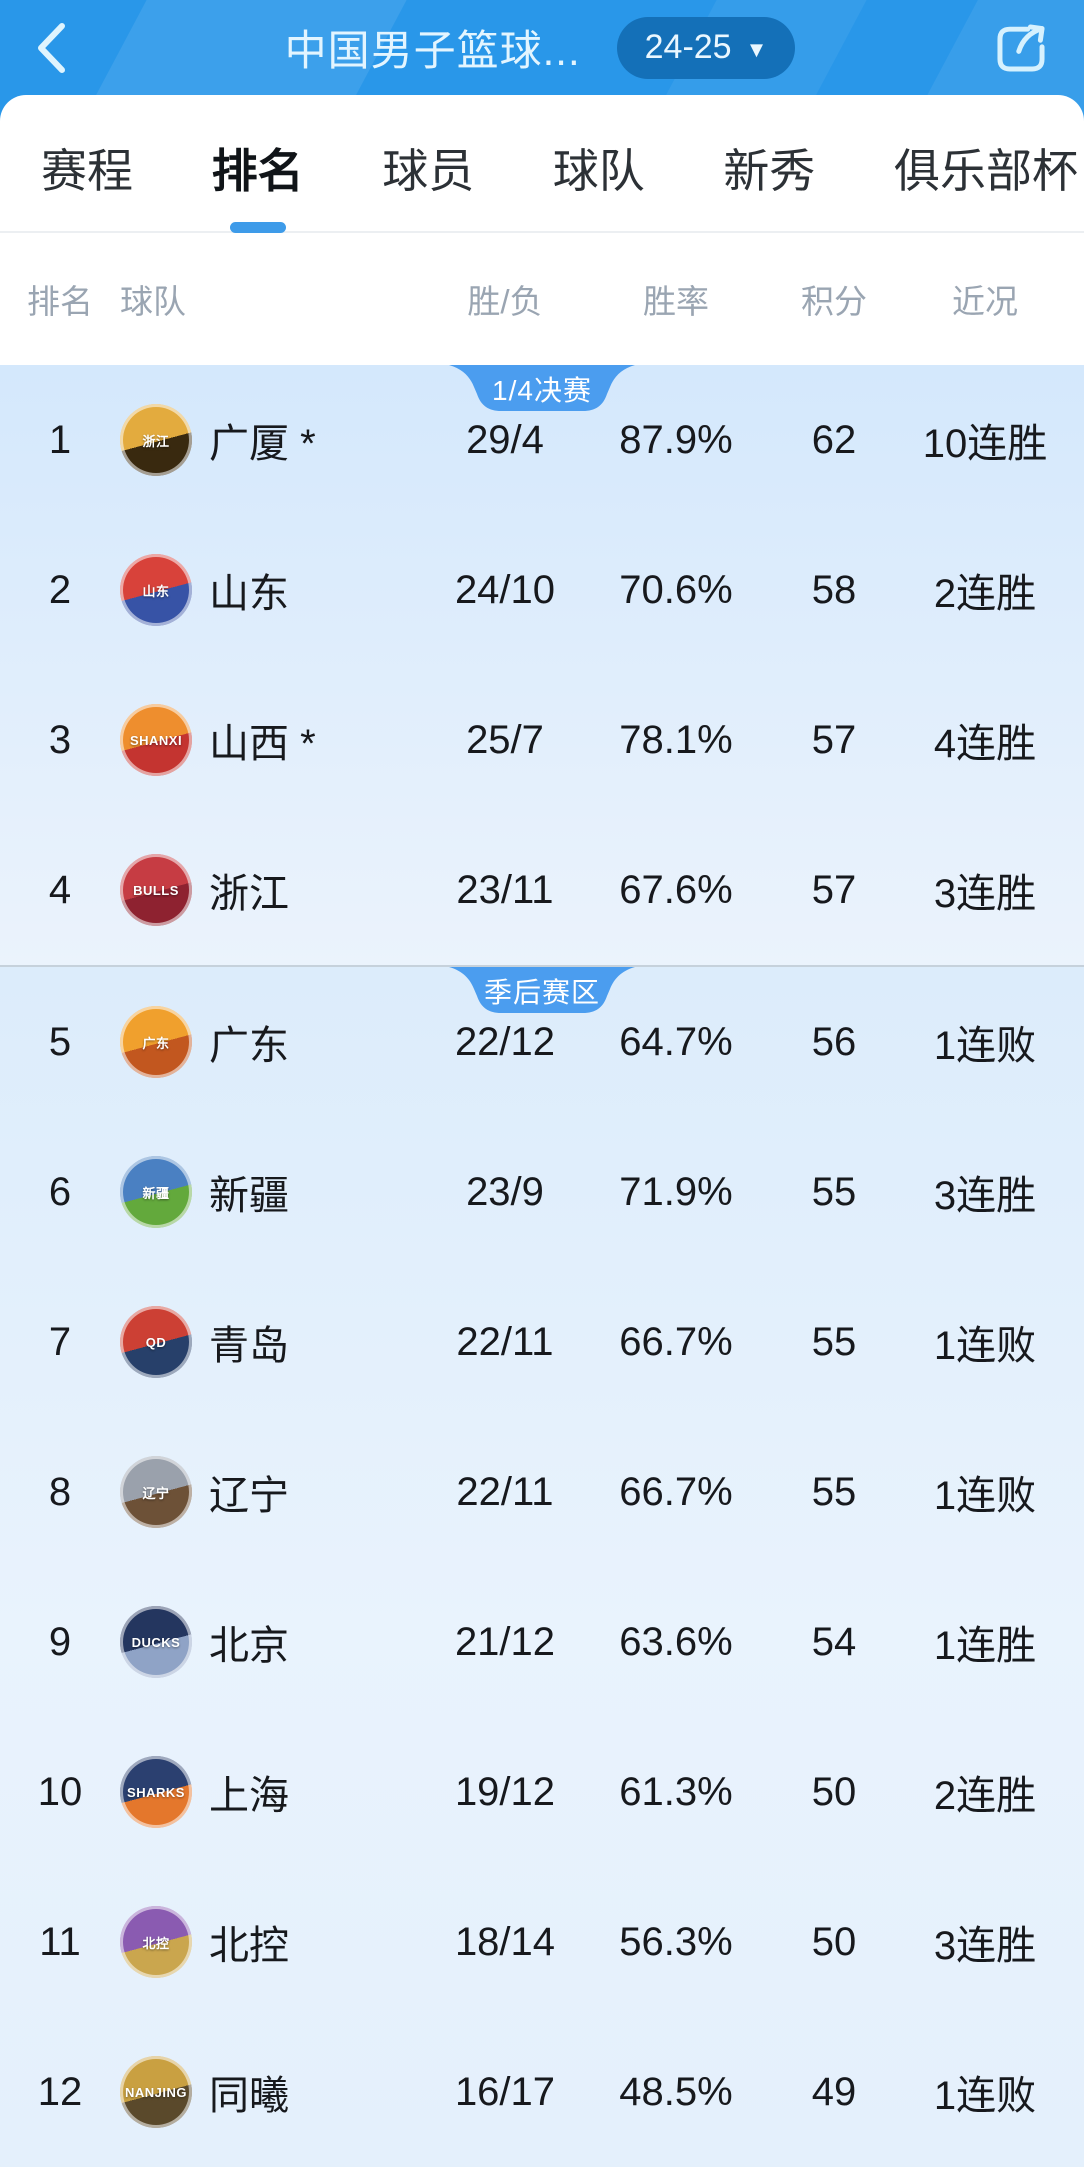 The height and width of the screenshot is (2167, 1084). What do you see at coordinates (505, 2091) in the screenshot?
I see `team-wins-losses: 16/17` at bounding box center [505, 2091].